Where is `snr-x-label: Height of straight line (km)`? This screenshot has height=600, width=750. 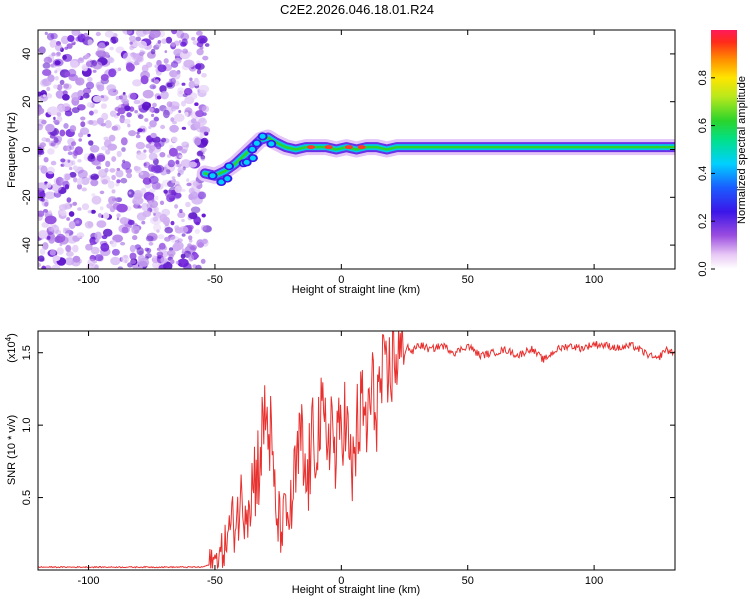
snr-x-label: Height of straight line (km) is located at coordinates (356, 590).